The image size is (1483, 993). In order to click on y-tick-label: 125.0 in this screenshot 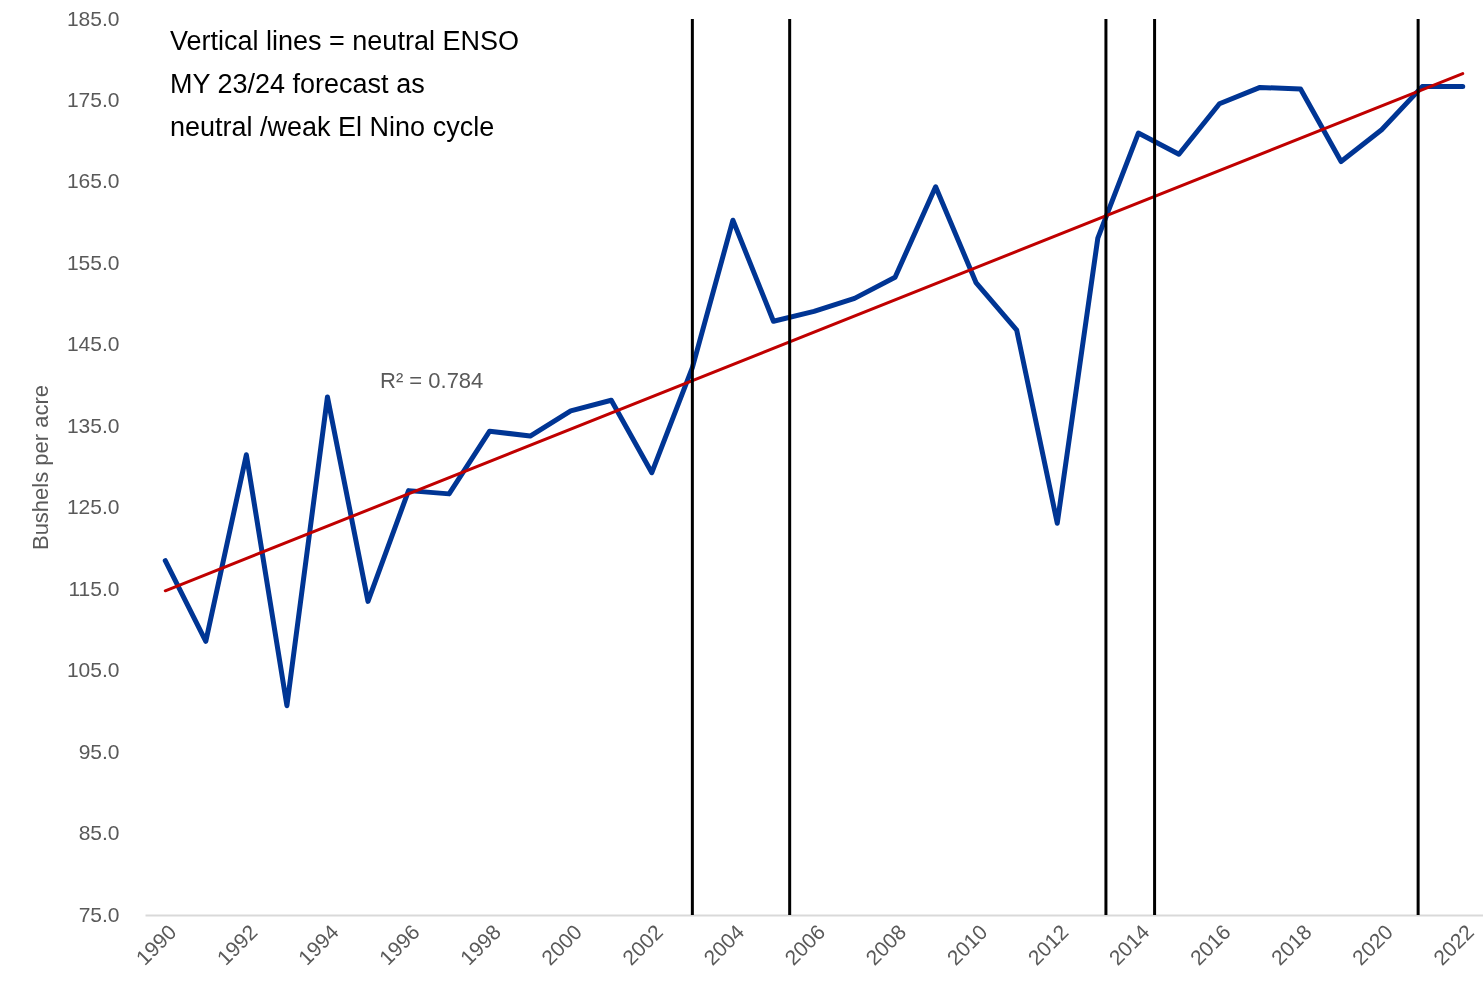, I will do `click(93, 507)`.